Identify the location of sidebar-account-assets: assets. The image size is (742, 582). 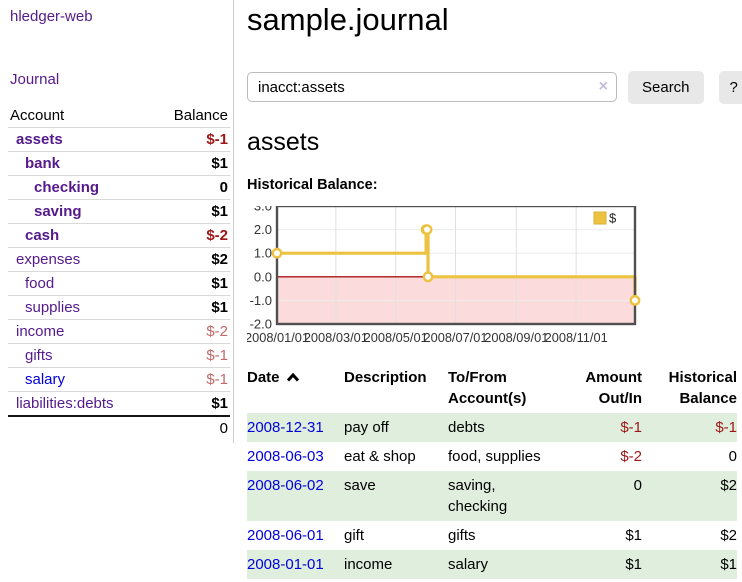
(39, 139).